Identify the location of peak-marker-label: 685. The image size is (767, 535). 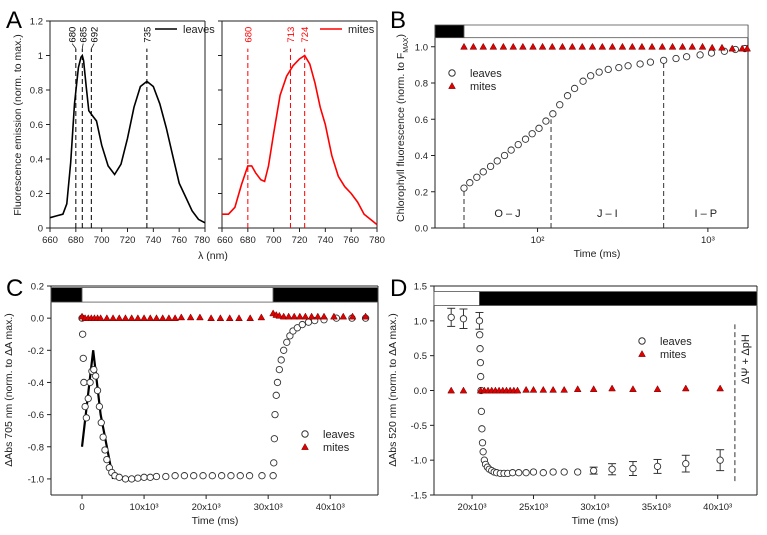
(84, 35).